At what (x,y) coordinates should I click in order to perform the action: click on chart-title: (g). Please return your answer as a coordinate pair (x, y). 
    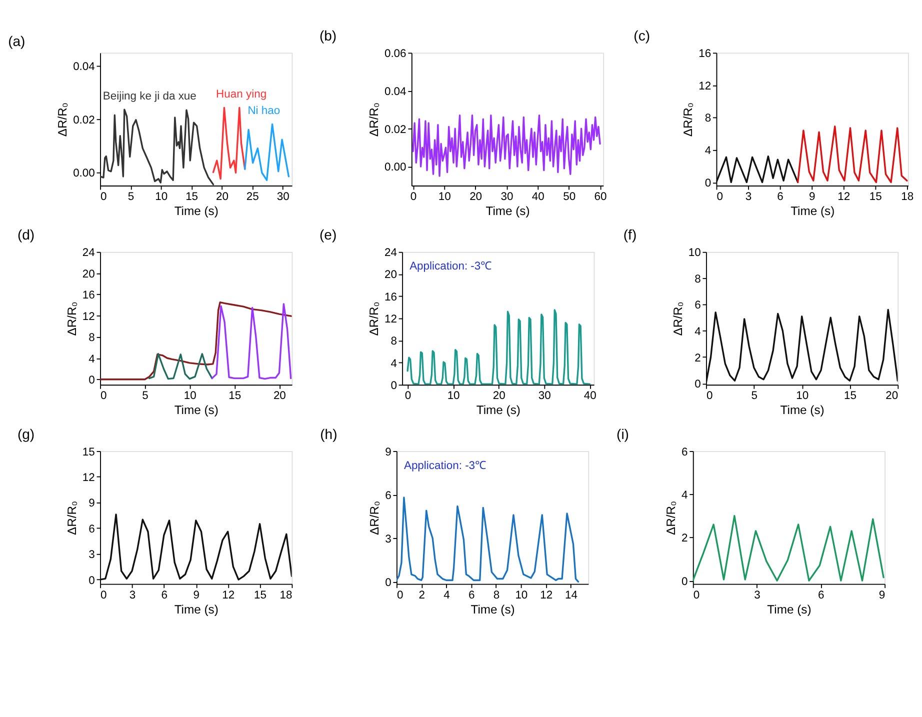
    Looking at the image, I should click on (26, 434).